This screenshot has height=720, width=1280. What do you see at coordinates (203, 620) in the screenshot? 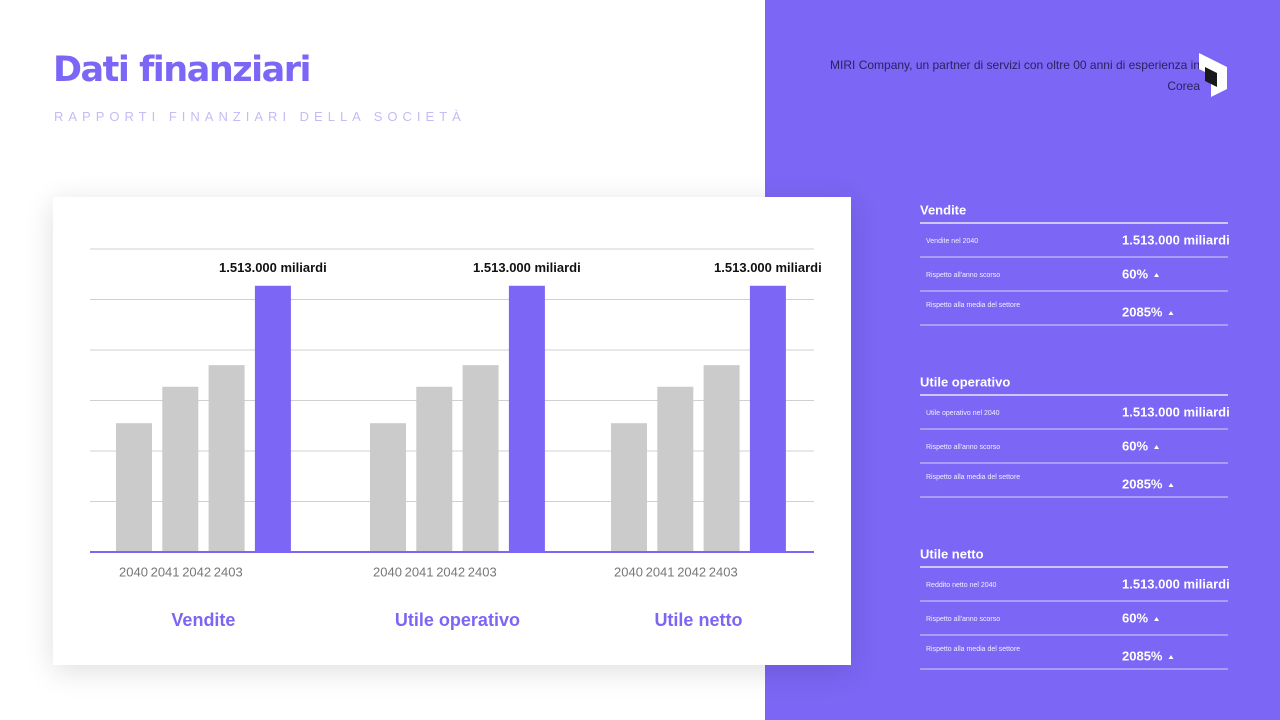
I see `category-label: Vendite` at bounding box center [203, 620].